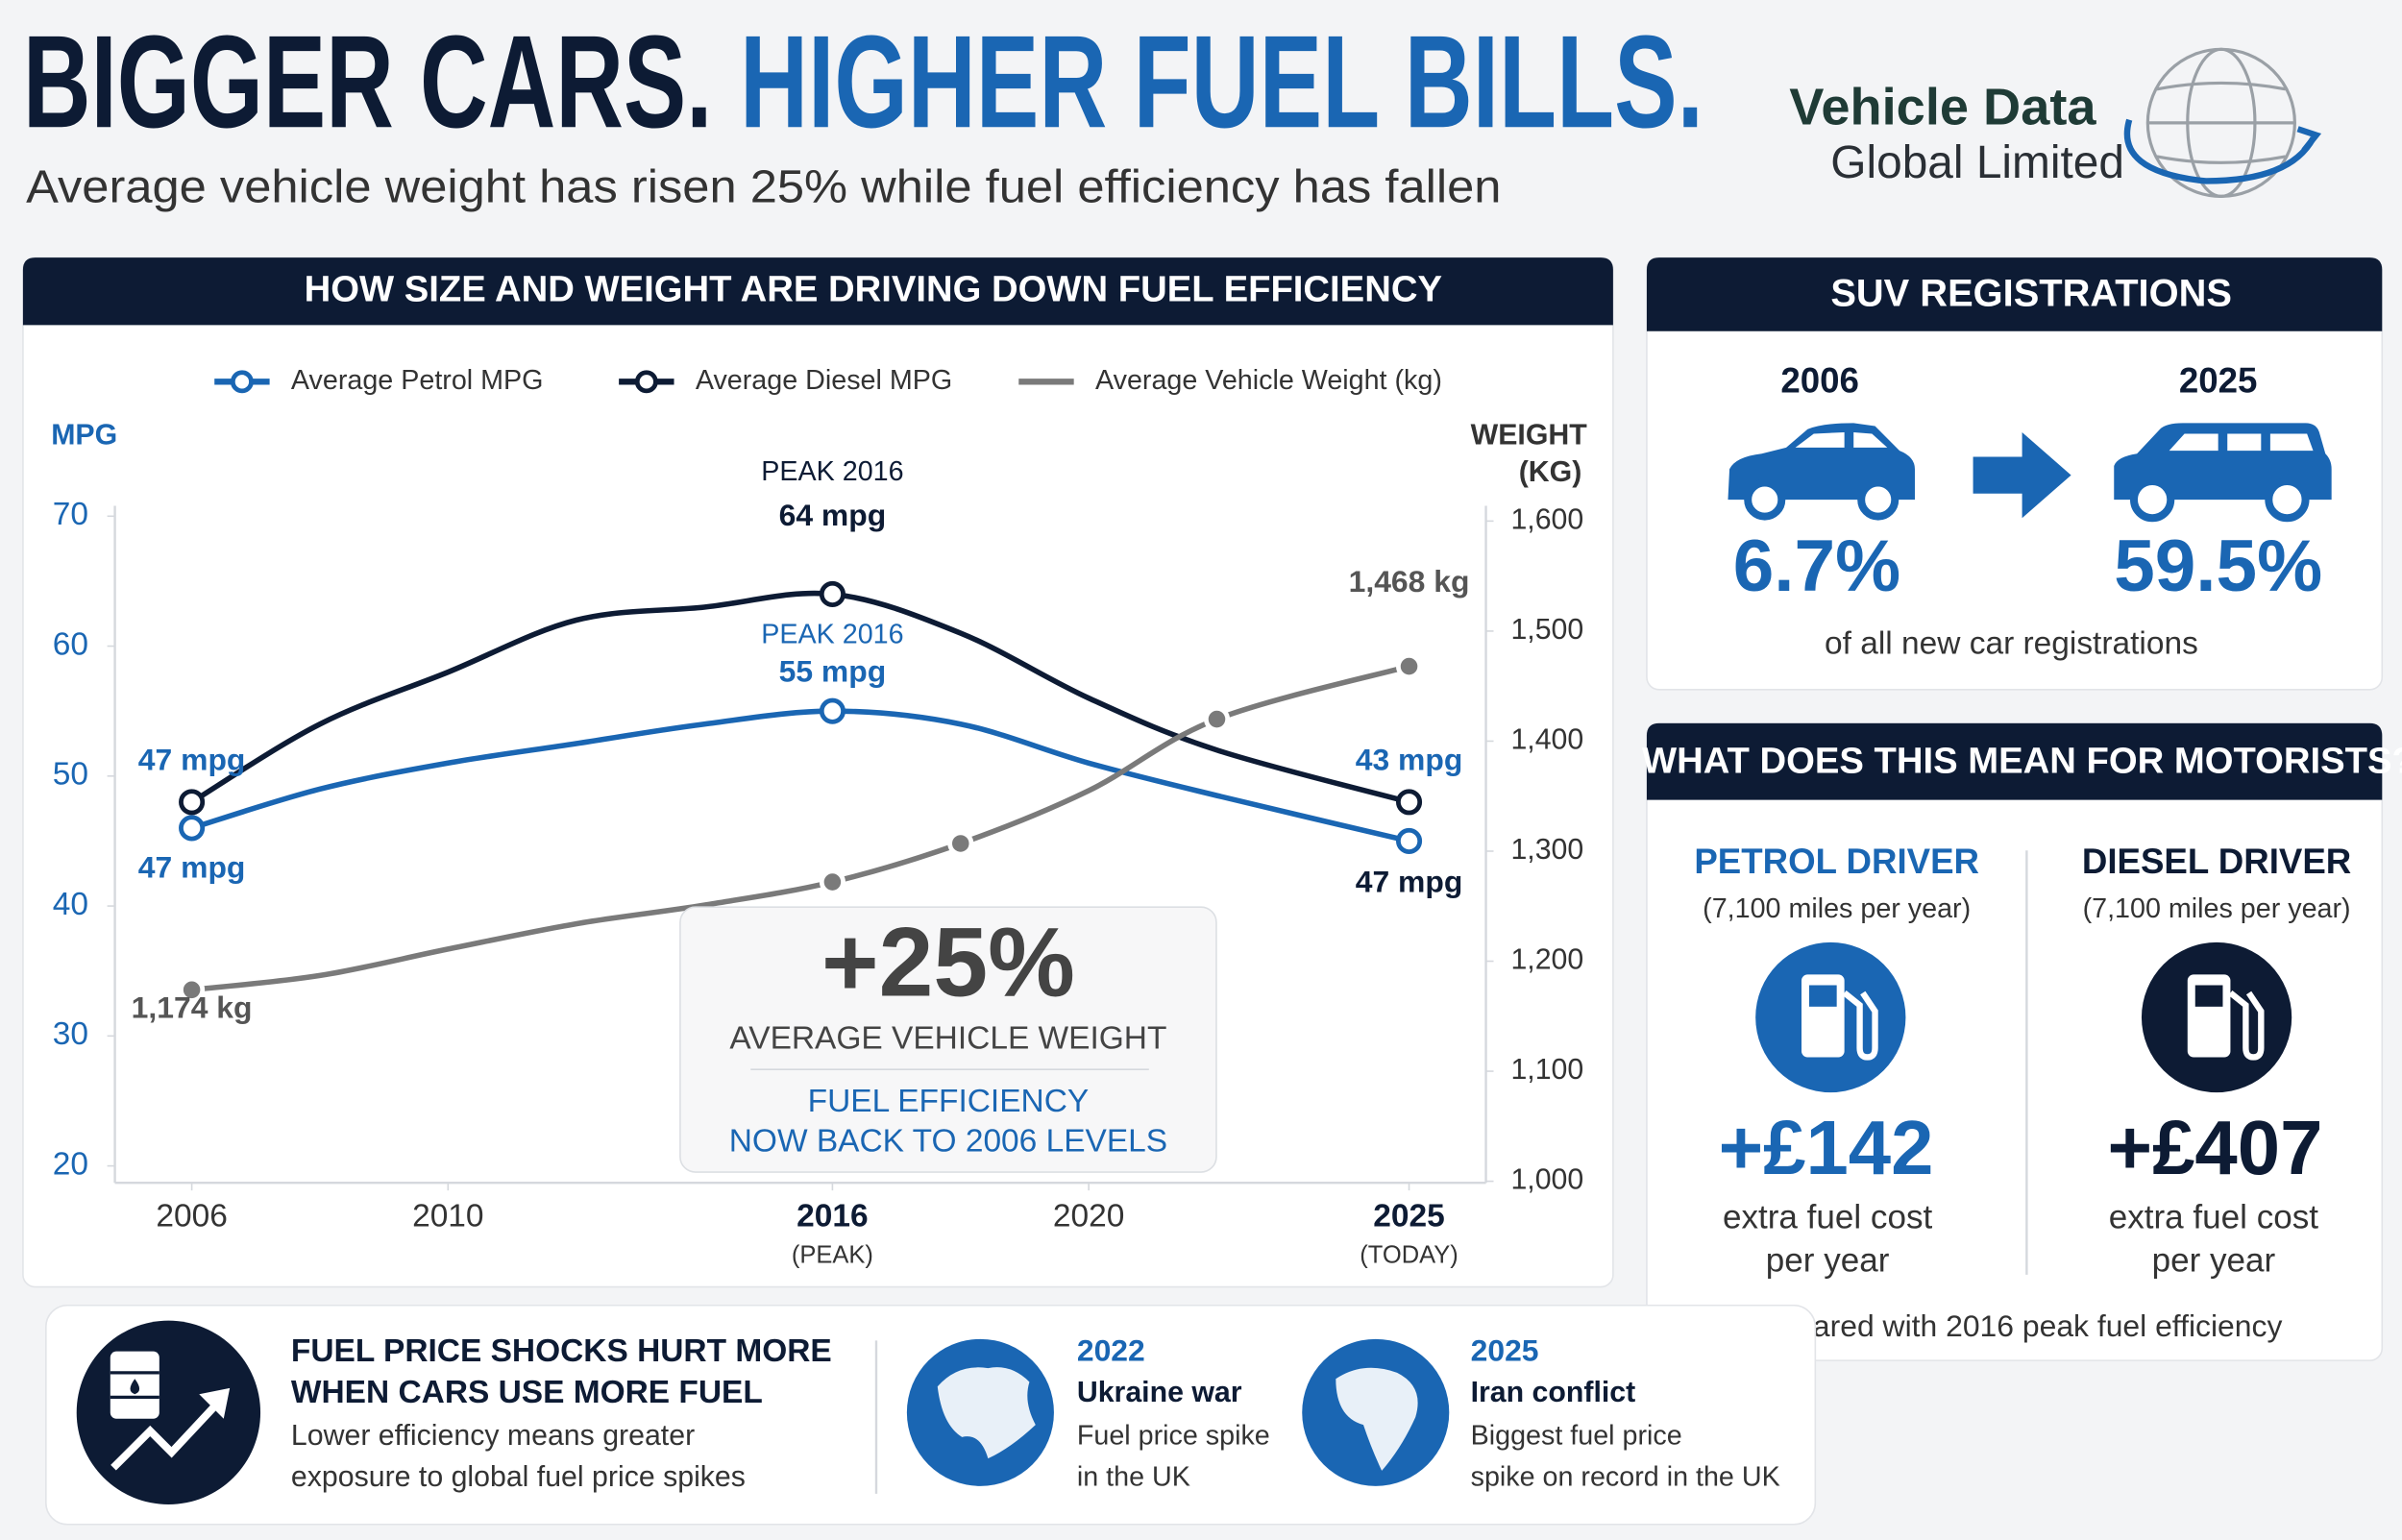 This screenshot has width=2402, height=1540. I want to click on shocks-body: exposure to global fuel price spikes, so click(518, 1477).